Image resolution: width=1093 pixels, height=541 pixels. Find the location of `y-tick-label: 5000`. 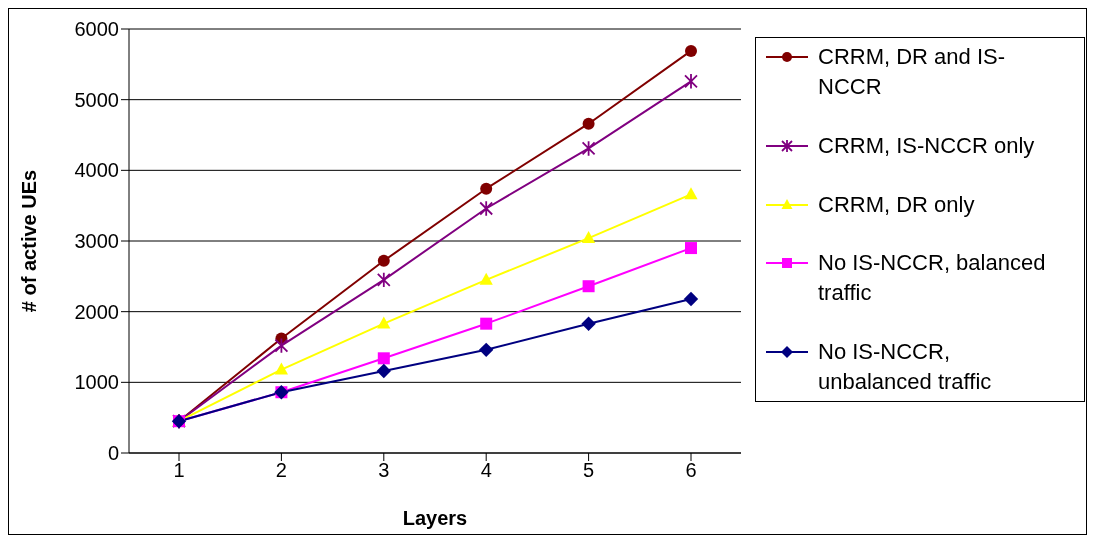

y-tick-label: 5000 is located at coordinates (96, 99).